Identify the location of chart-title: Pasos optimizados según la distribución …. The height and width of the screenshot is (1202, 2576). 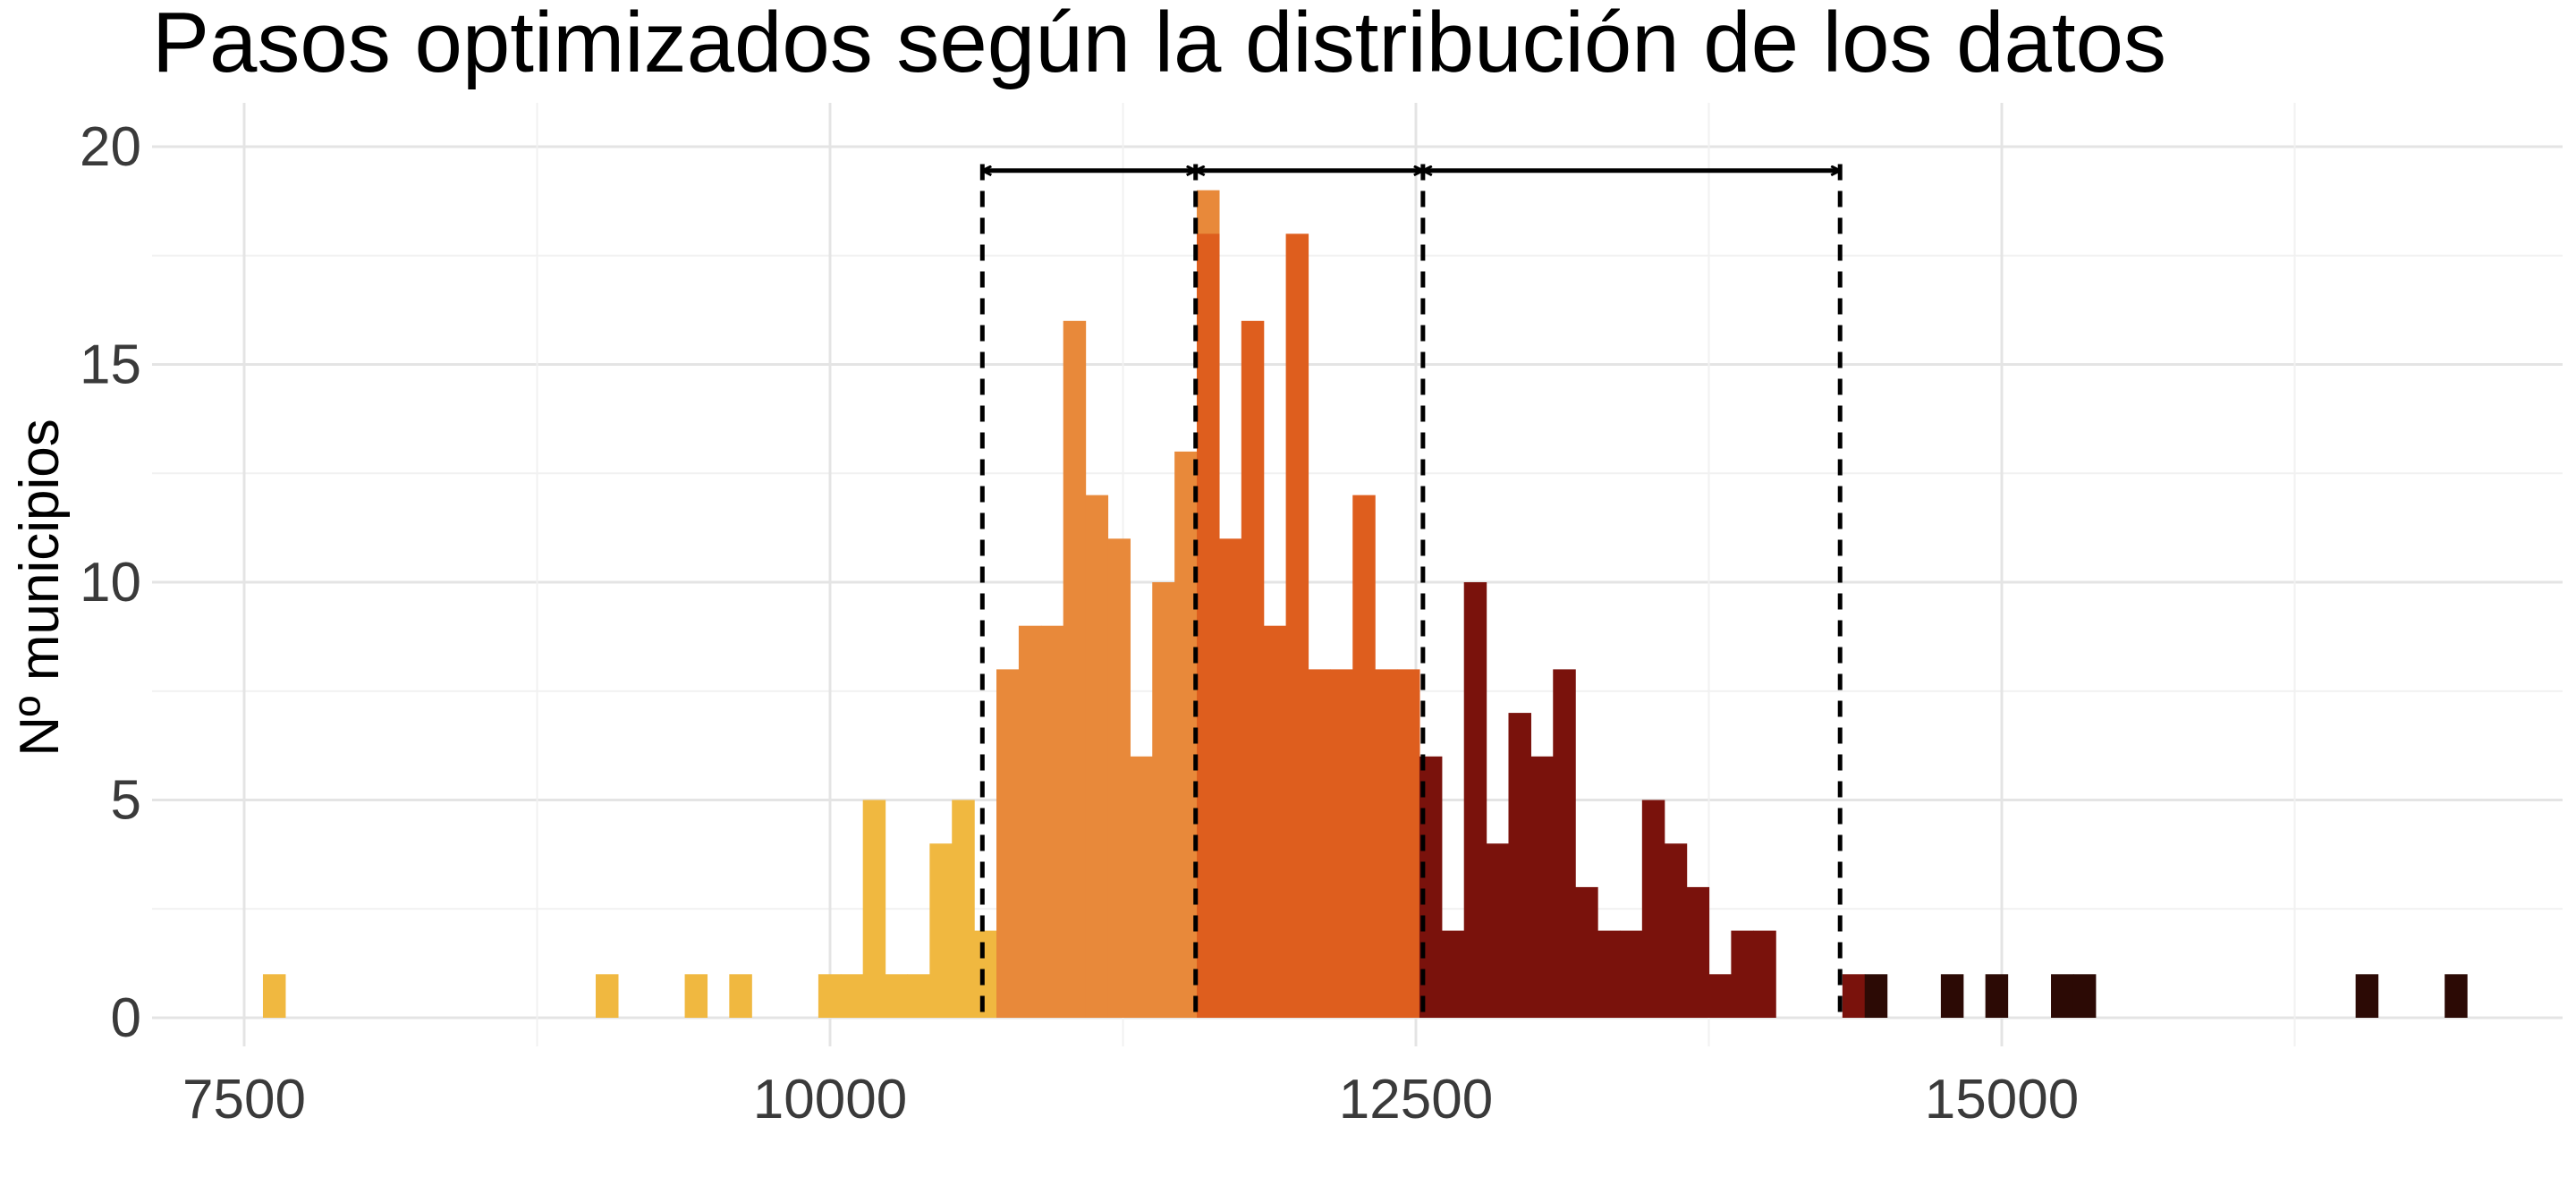
(1159, 45).